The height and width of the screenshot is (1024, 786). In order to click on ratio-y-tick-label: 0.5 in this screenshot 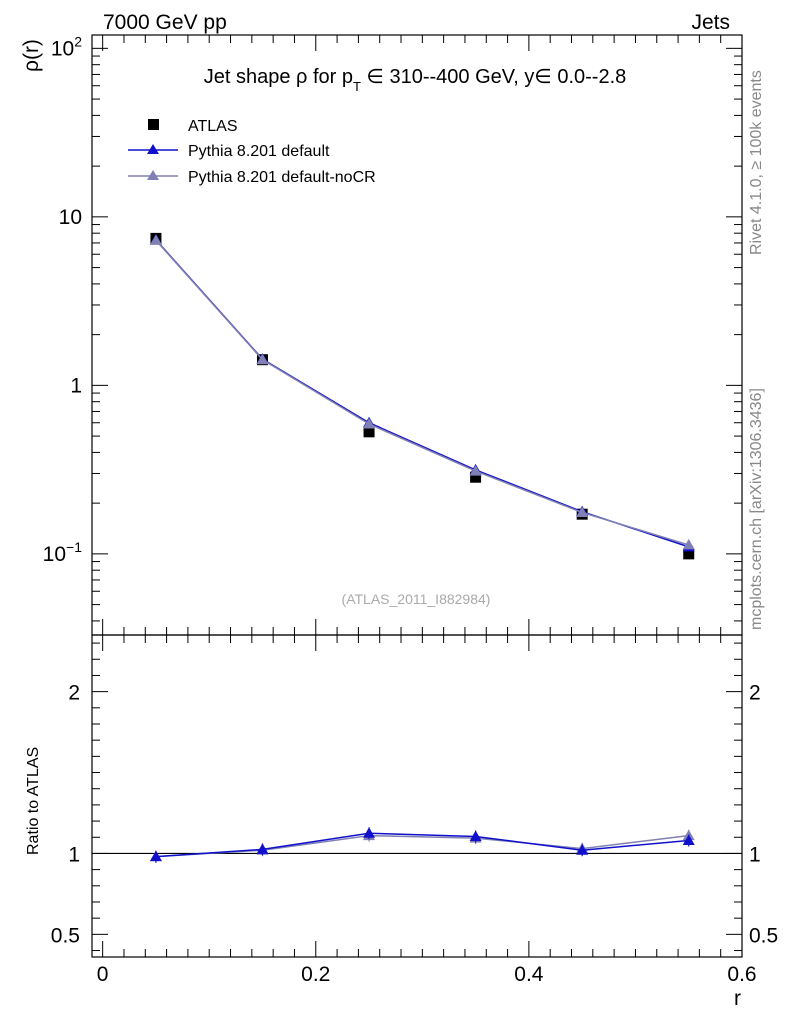, I will do `click(65, 935)`.